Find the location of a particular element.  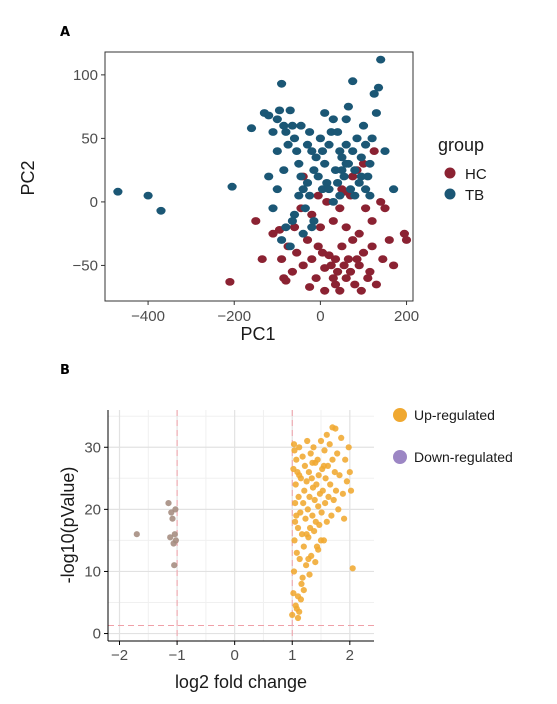

legend-label-down-regulated: Down-regulated is located at coordinates (463, 457).